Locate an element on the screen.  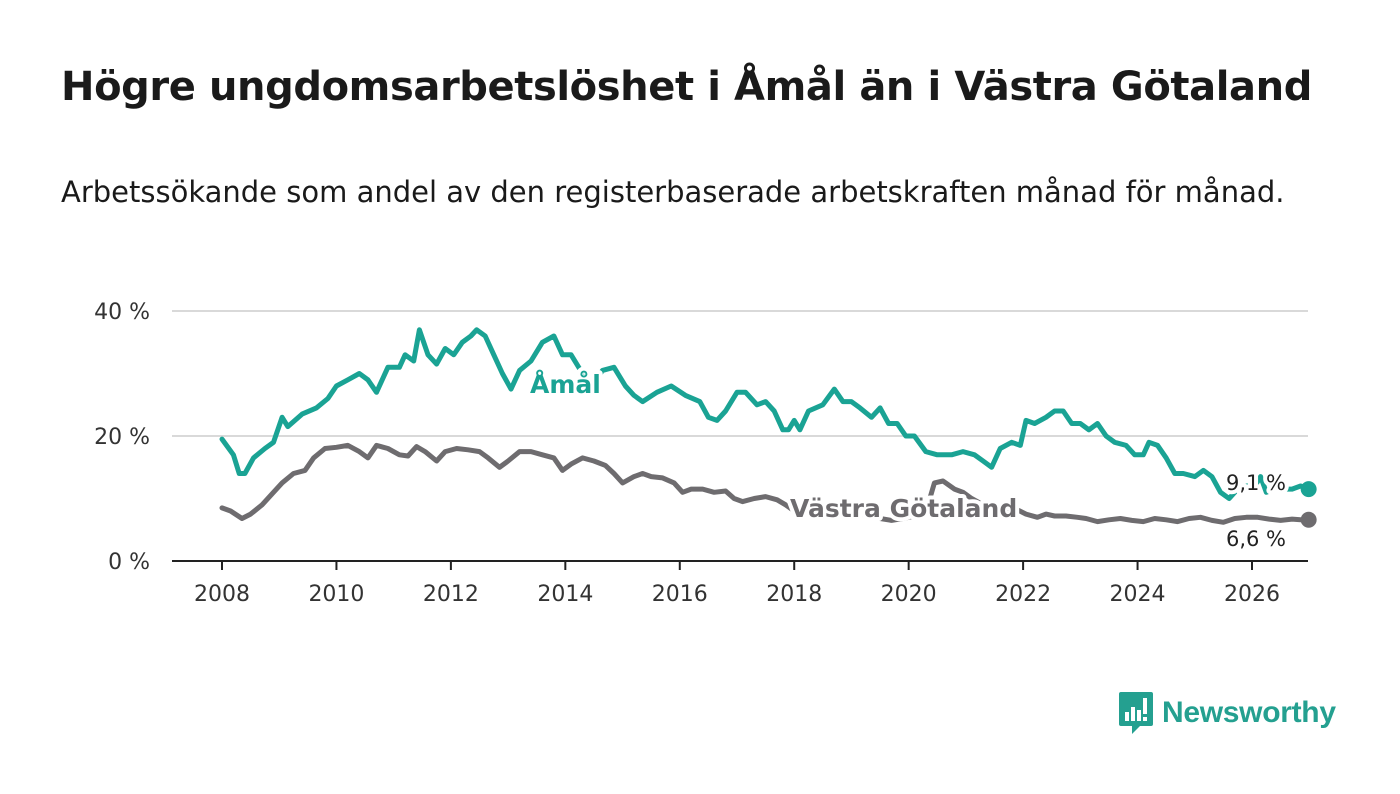
x-tick-label: 2022 is located at coordinates (1023, 594).